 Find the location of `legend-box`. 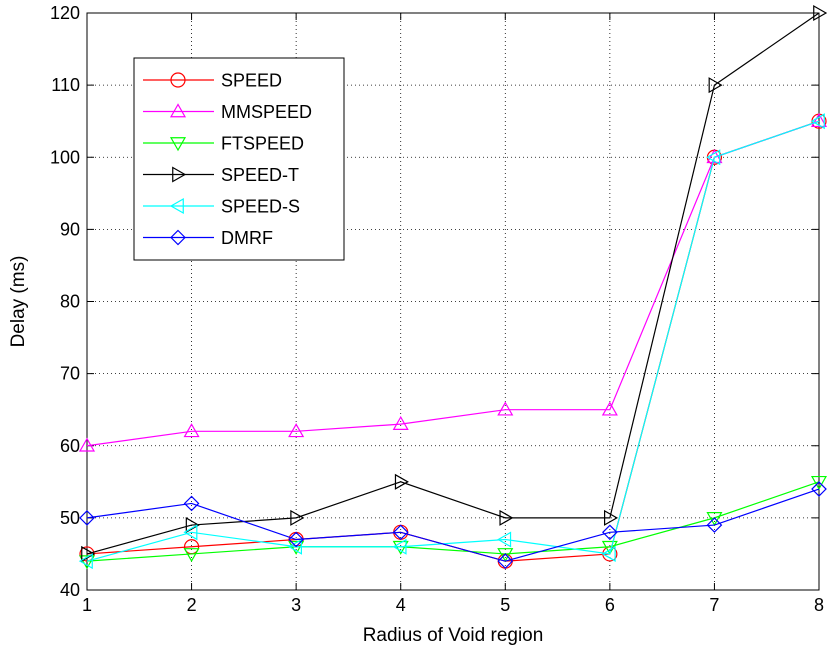

legend-box is located at coordinates (239, 159).